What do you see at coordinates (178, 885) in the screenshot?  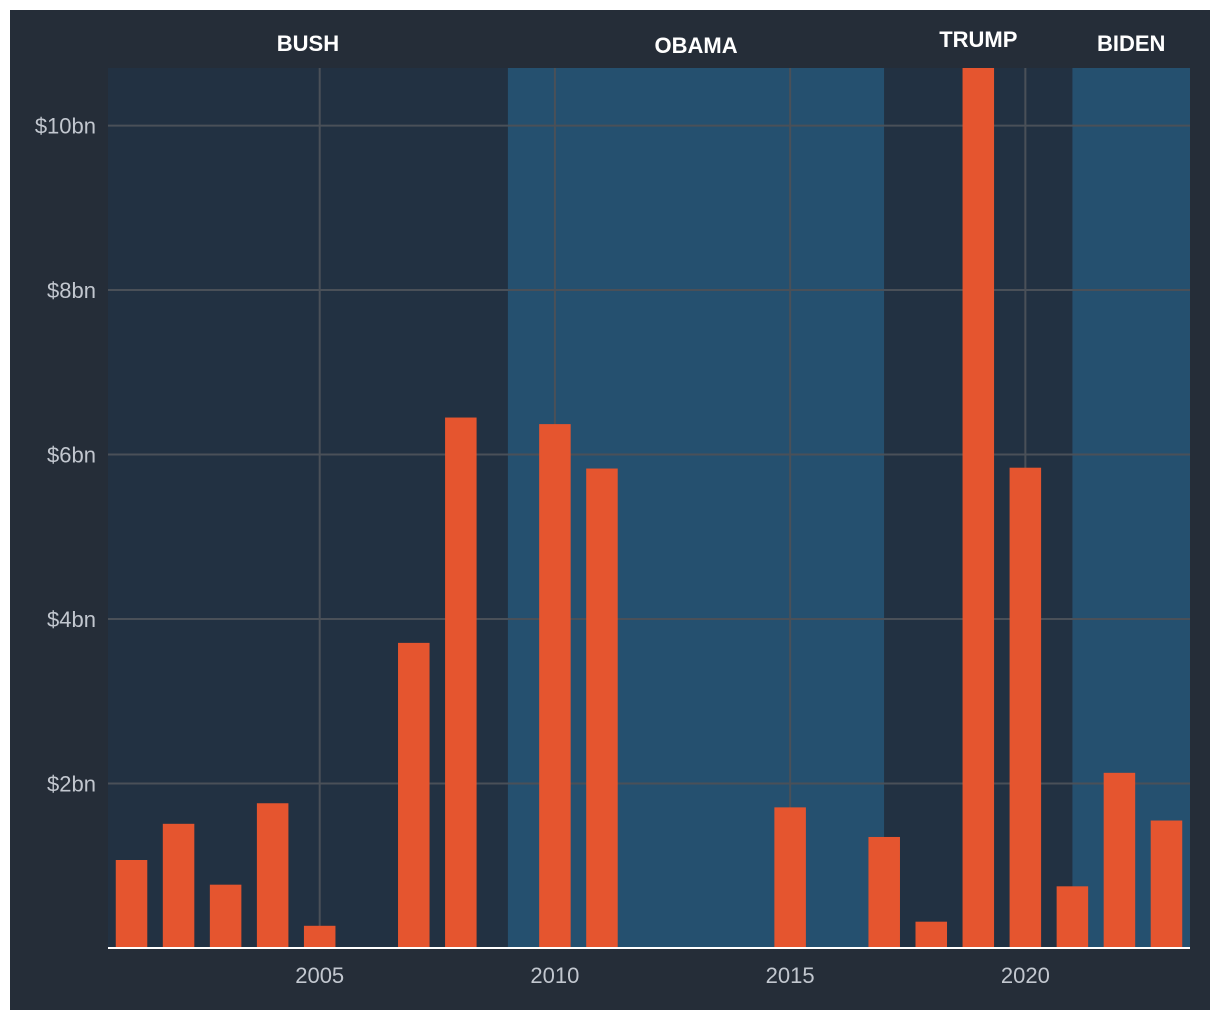 I see `bar-2002` at bounding box center [178, 885].